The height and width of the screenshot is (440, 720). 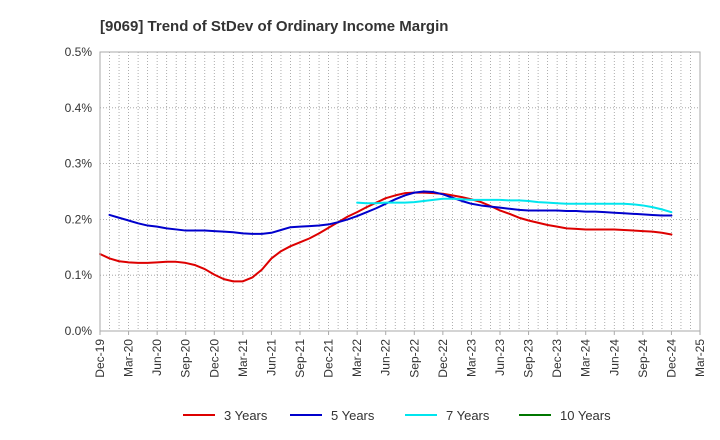 I want to click on x-tick-label: Jun-21, so click(x=271, y=357).